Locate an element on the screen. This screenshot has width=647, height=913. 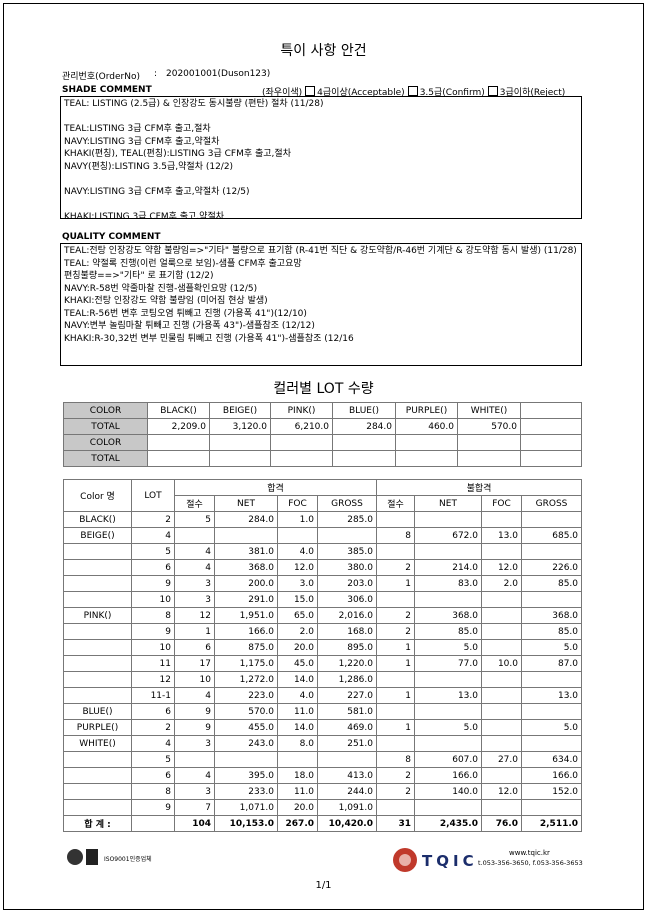
cell: 395.0 is located at coordinates (246, 775).